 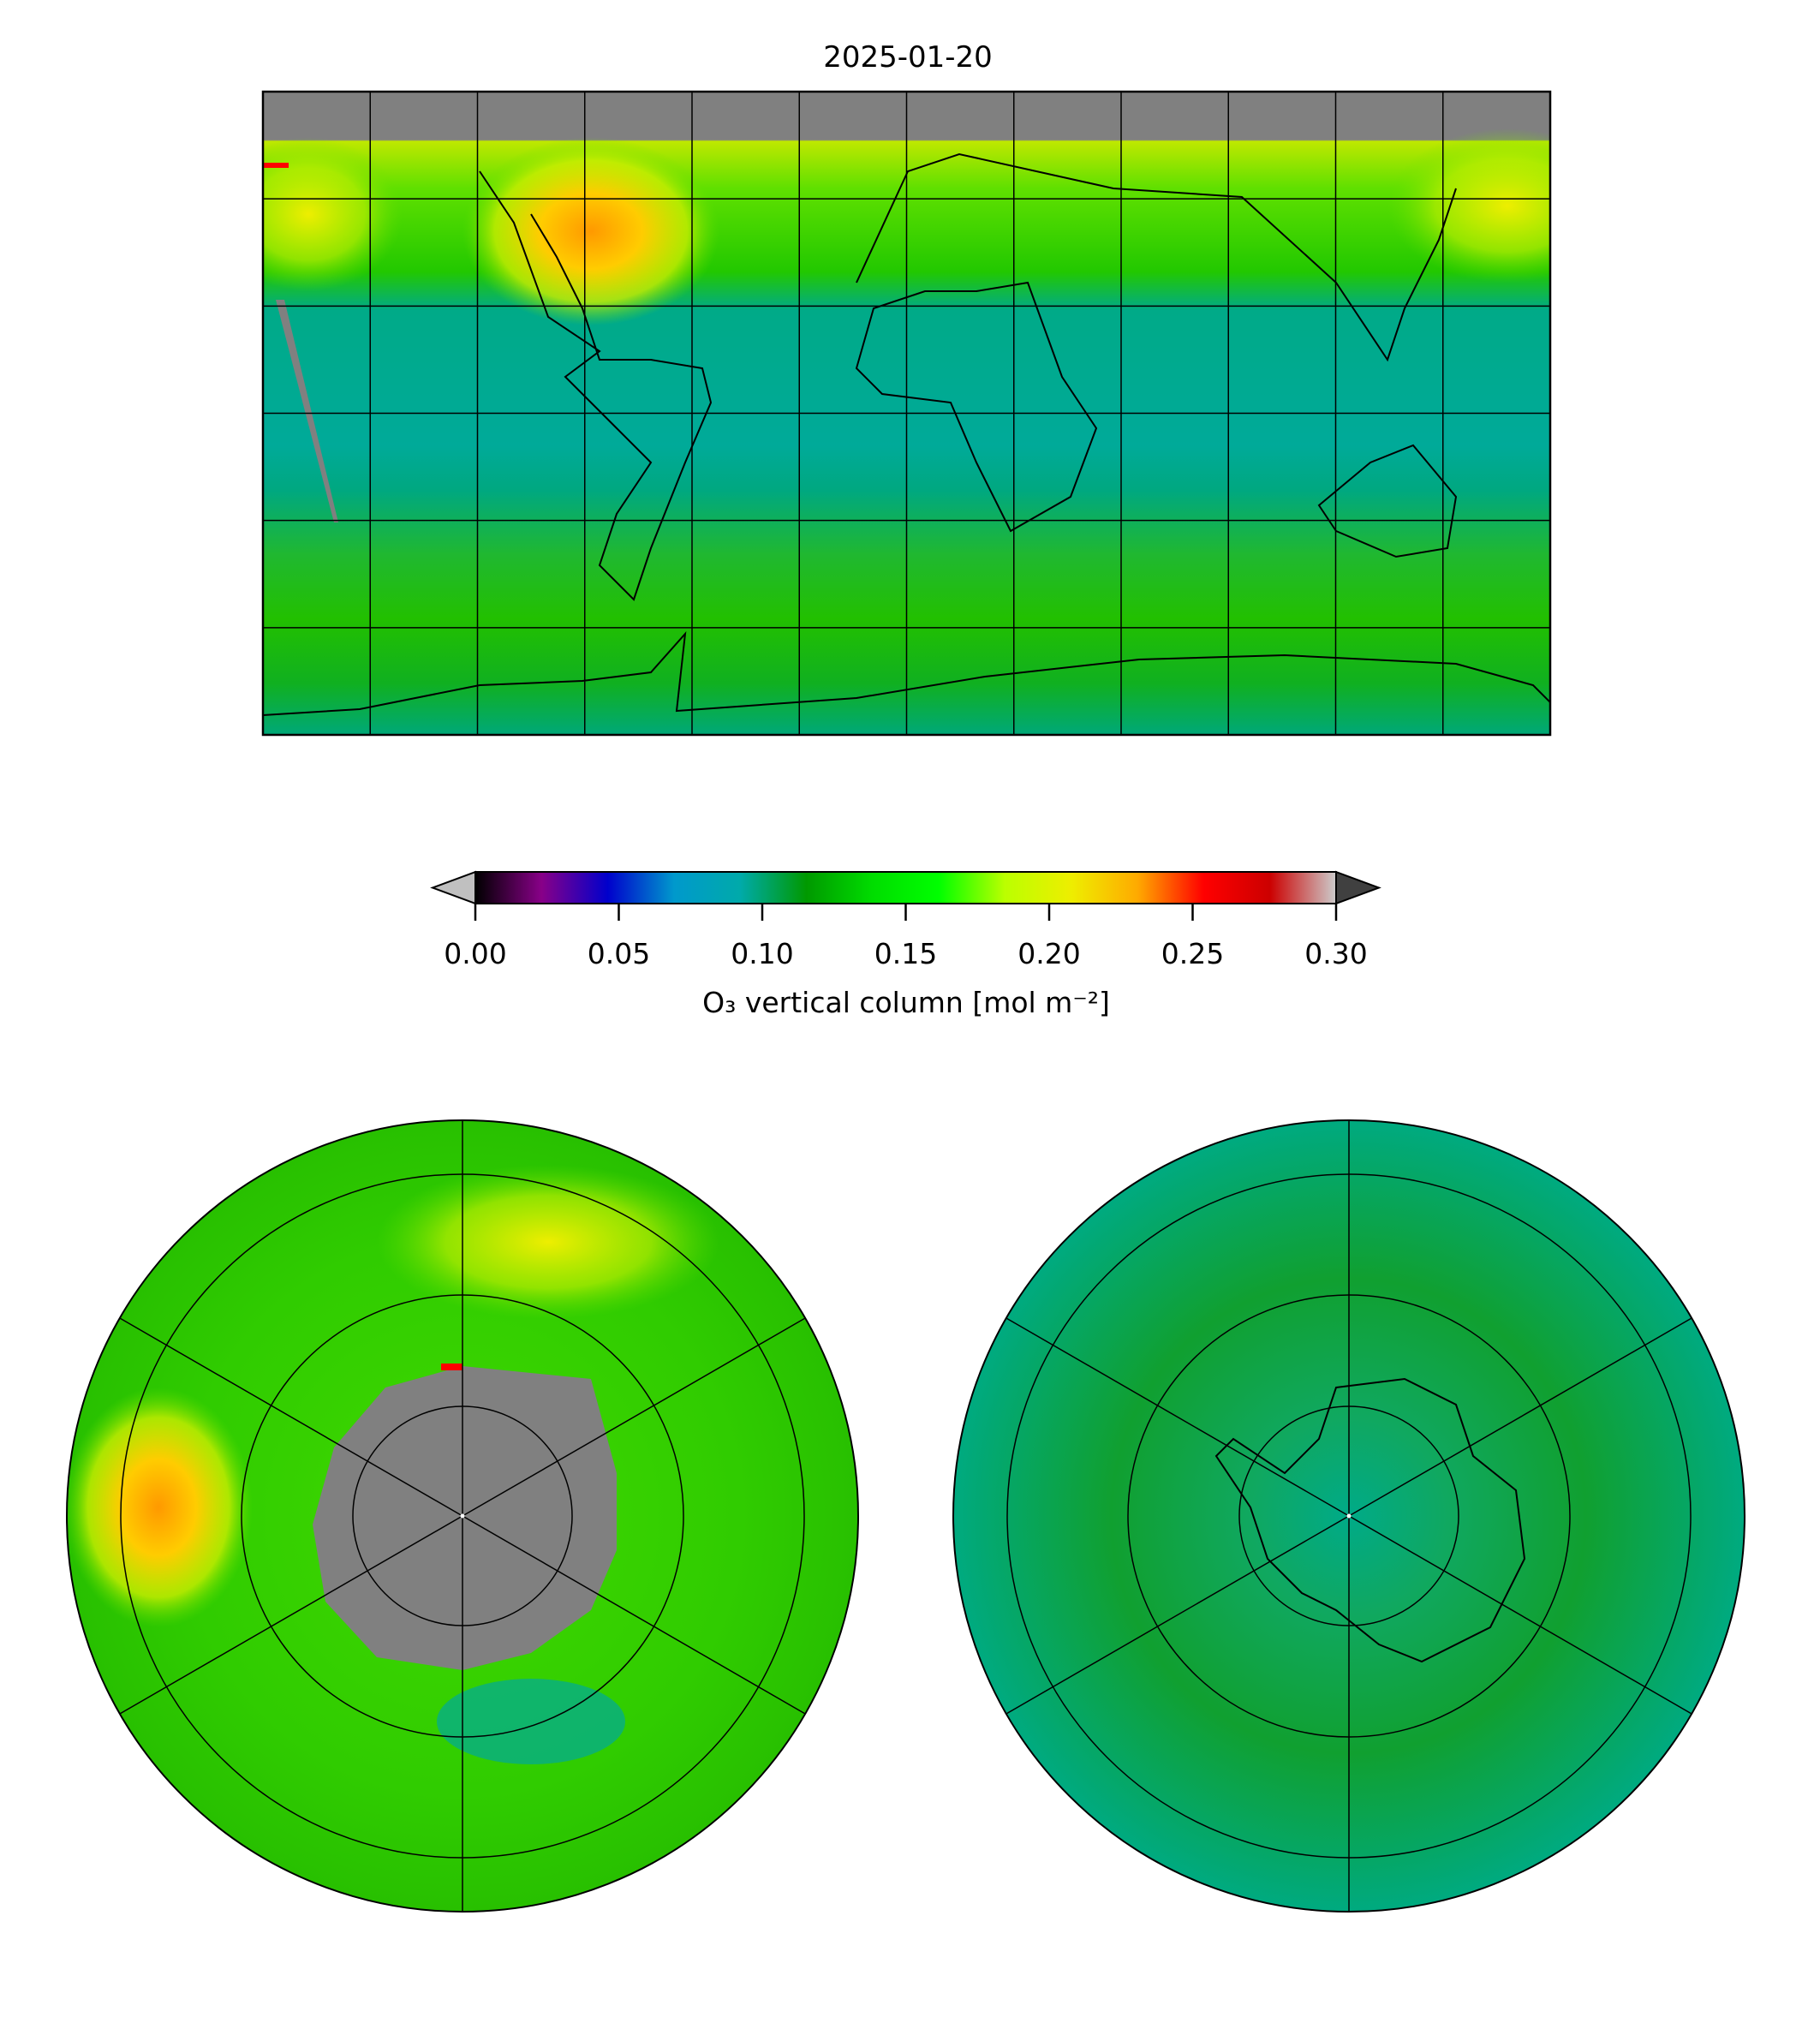 What do you see at coordinates (905, 953) in the screenshot?
I see `colorbar-tick-label: 0.15` at bounding box center [905, 953].